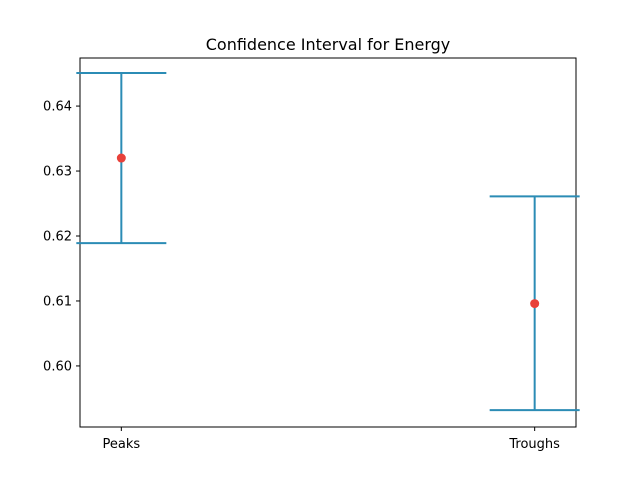 Image resolution: width=640 pixels, height=484 pixels. What do you see at coordinates (57, 172) in the screenshot?
I see `y-tick-label: 0.63` at bounding box center [57, 172].